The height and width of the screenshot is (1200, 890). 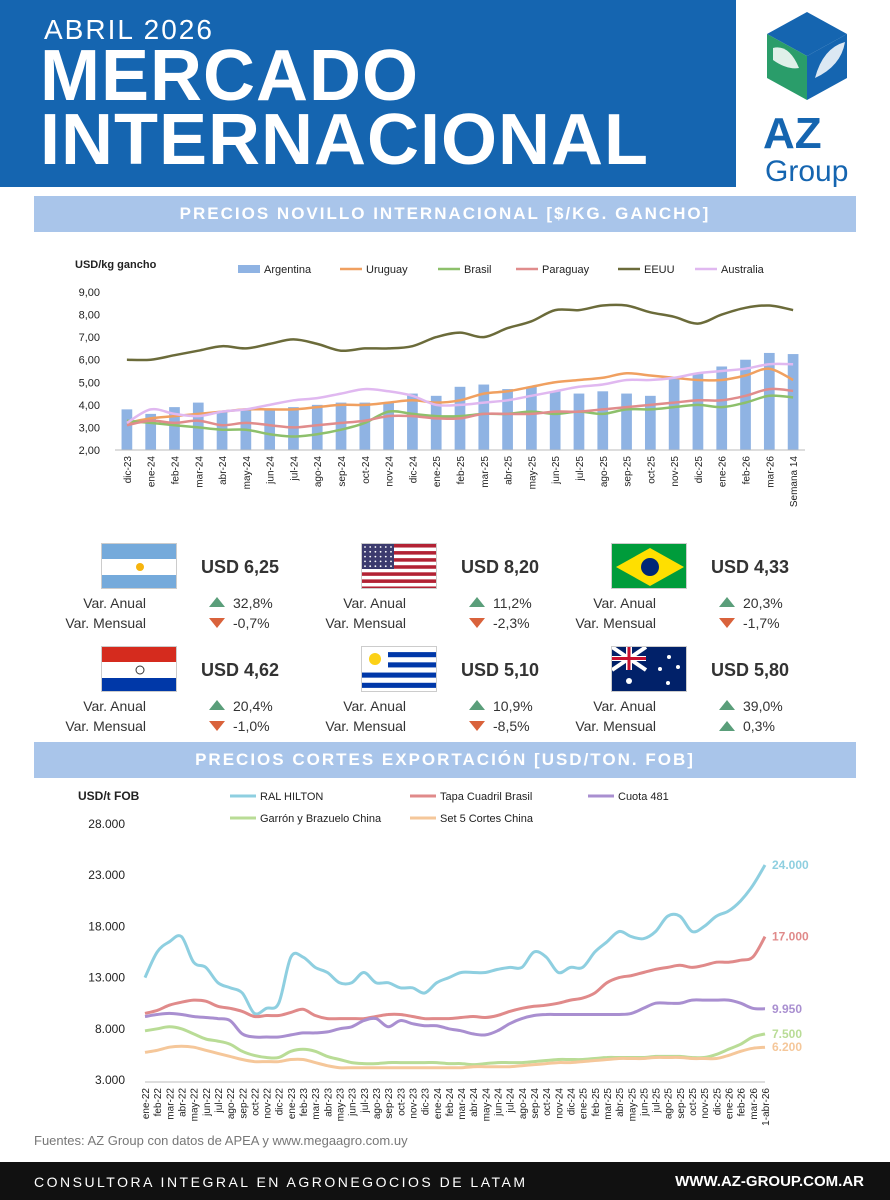 What do you see at coordinates (271, 470) in the screenshot?
I see `chart1-xtick: jun-24` at bounding box center [271, 470].